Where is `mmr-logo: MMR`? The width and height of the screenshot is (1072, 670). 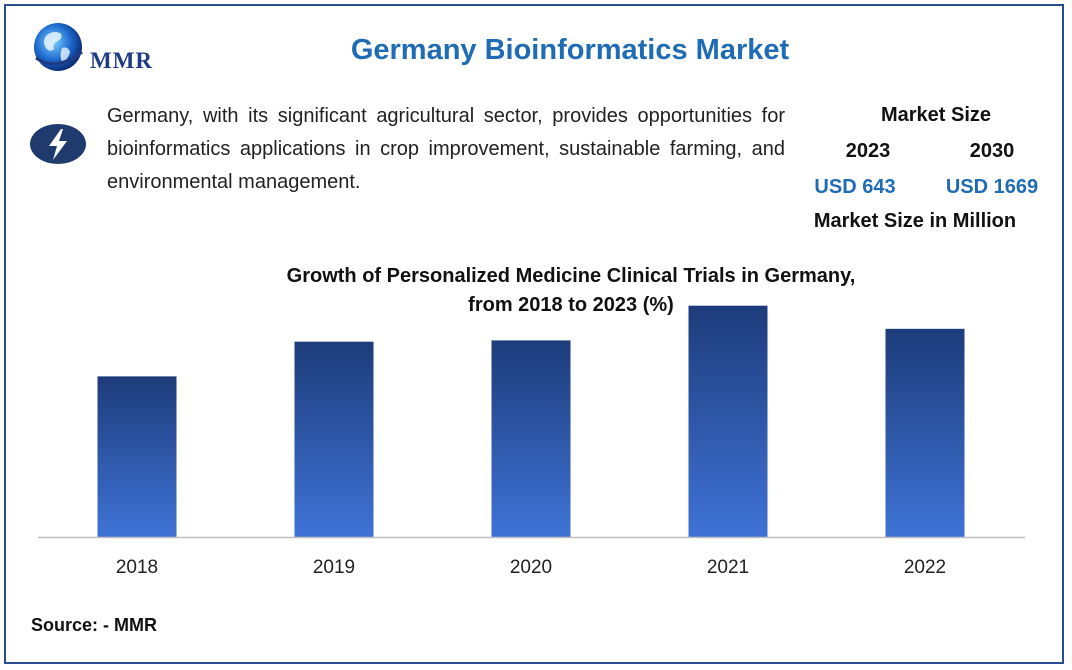
mmr-logo: MMR is located at coordinates (100, 49).